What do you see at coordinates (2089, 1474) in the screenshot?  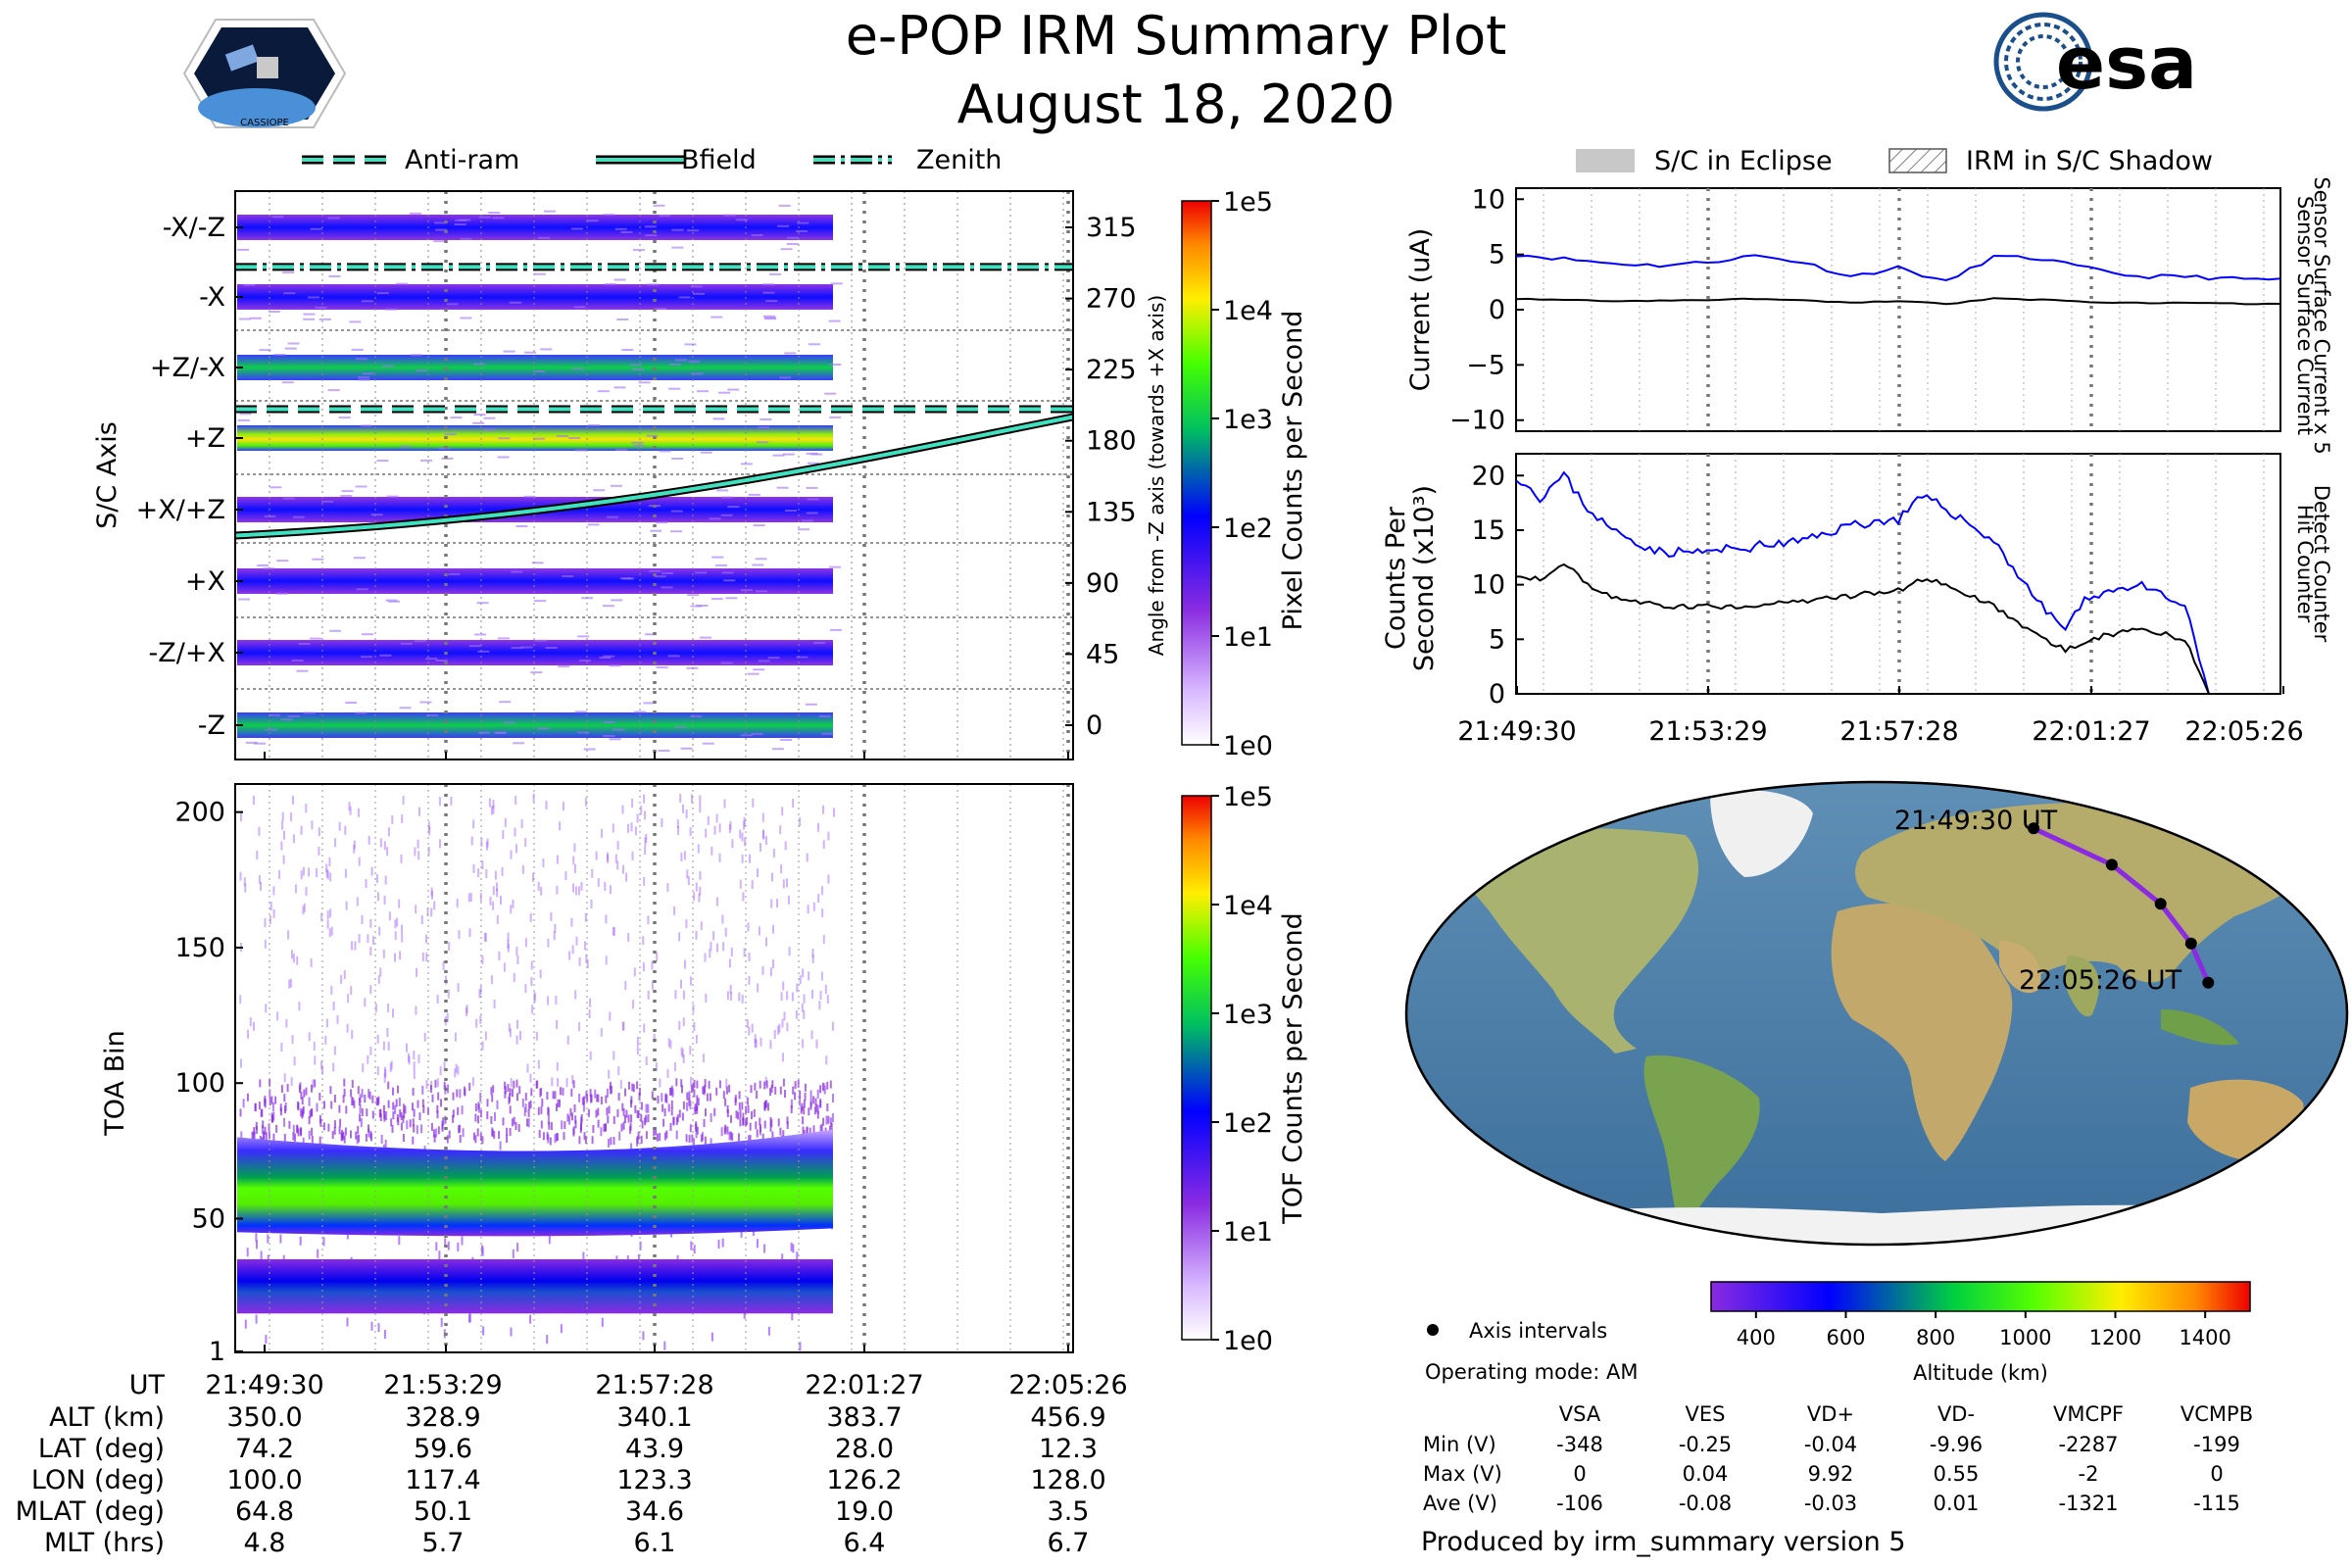 I see `voltage-value: -2` at bounding box center [2089, 1474].